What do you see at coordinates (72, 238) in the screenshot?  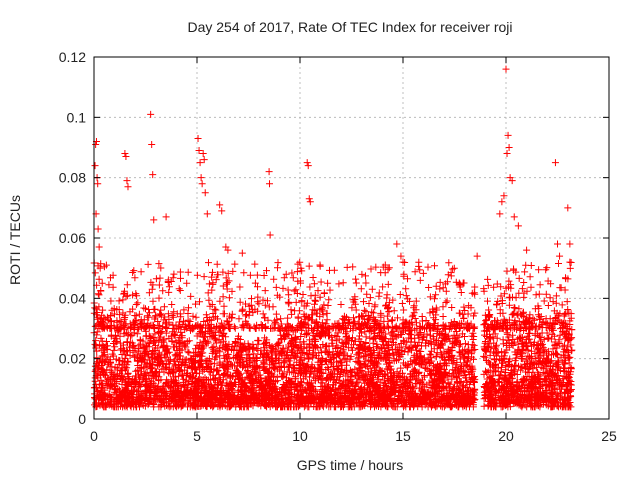 I see `y-tick-label: 0.06` at bounding box center [72, 238].